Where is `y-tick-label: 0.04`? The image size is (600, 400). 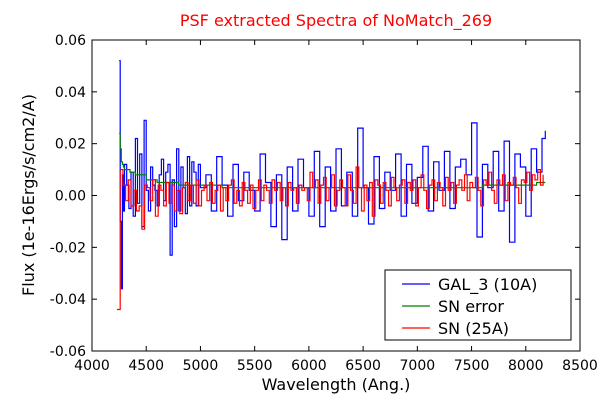 y-tick-label: 0.04 is located at coordinates (70, 93).